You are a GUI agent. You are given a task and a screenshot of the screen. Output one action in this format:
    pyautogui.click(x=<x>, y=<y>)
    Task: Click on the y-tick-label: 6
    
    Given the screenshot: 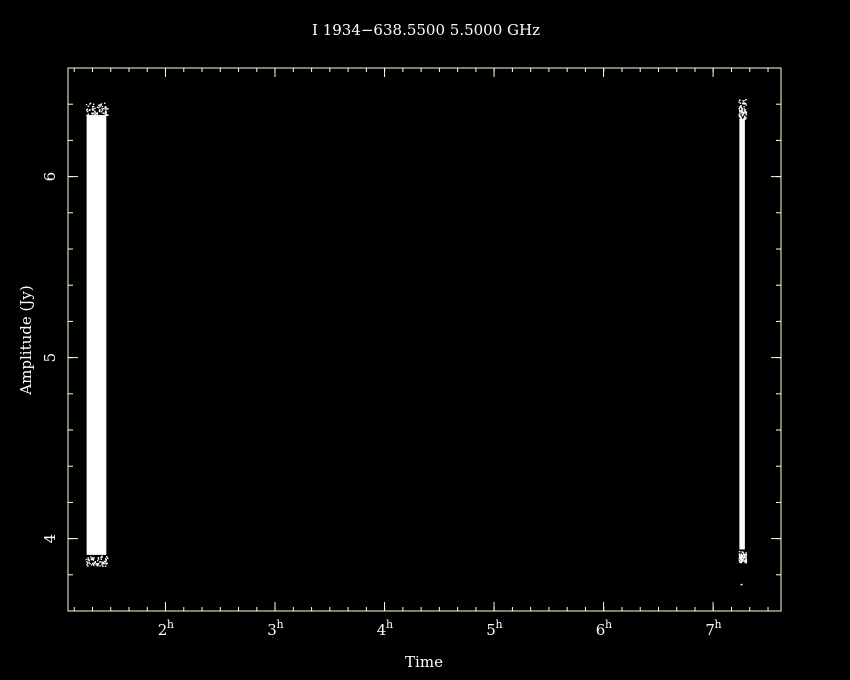 What is the action you would take?
    pyautogui.click(x=50, y=177)
    